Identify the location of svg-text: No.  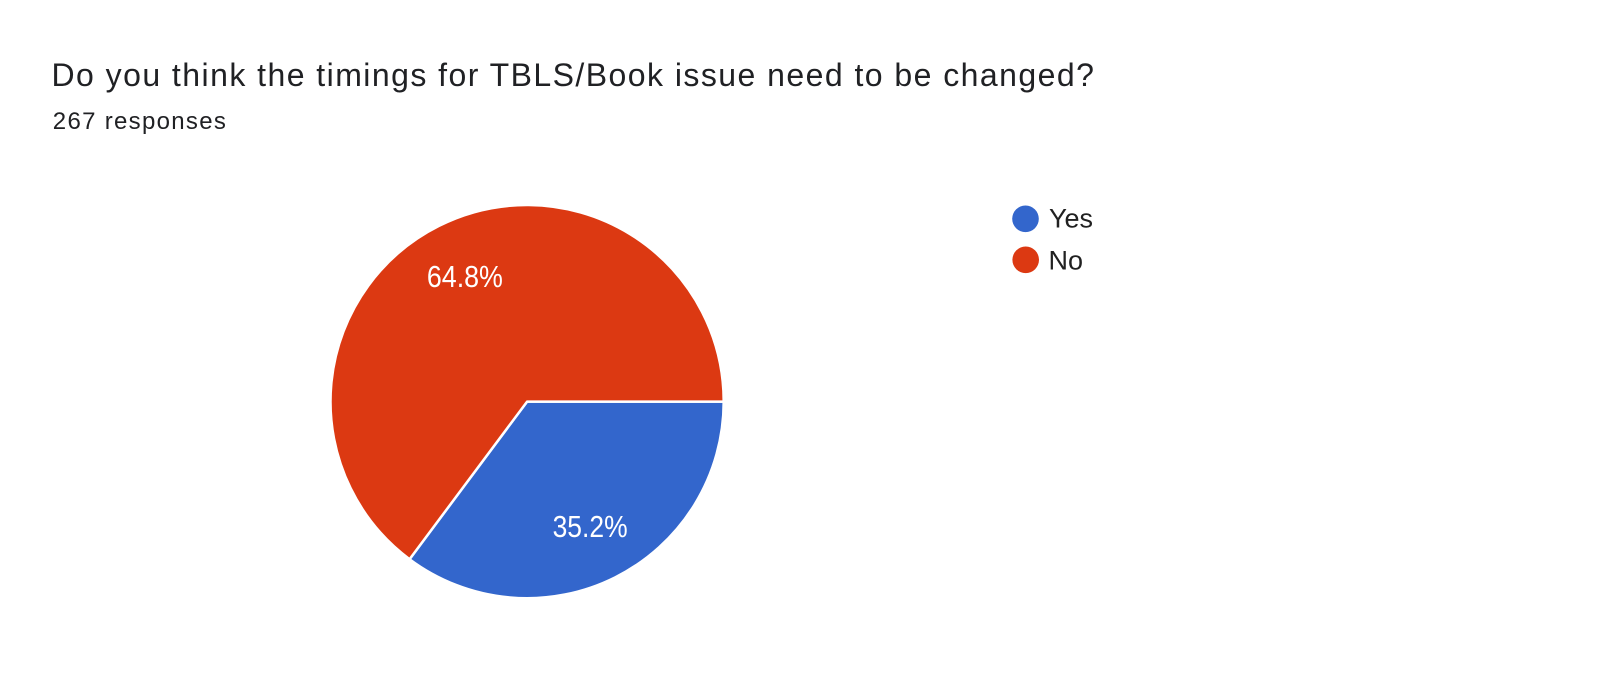
(1066, 260).